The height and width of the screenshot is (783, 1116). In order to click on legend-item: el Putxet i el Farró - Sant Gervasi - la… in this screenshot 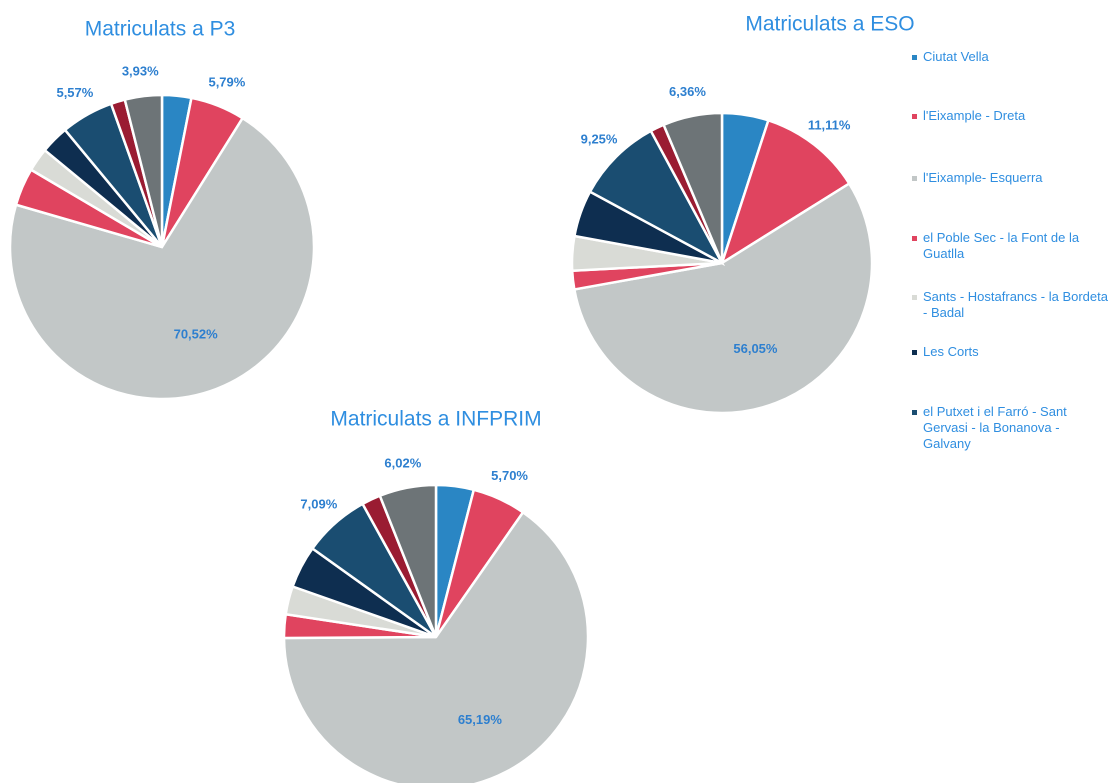, I will do `click(1010, 428)`.